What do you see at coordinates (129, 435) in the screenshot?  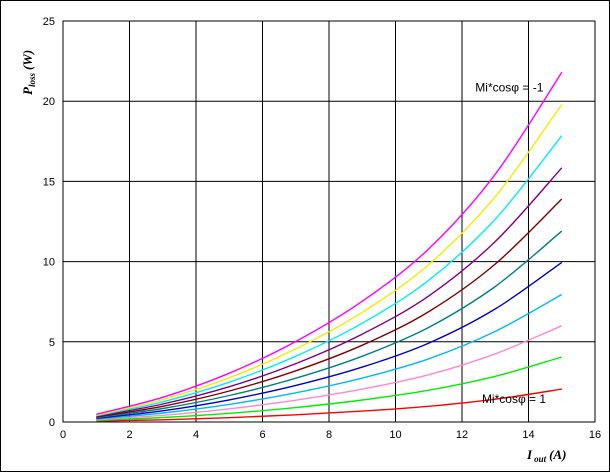 I see `x-tick-label-1: 2` at bounding box center [129, 435].